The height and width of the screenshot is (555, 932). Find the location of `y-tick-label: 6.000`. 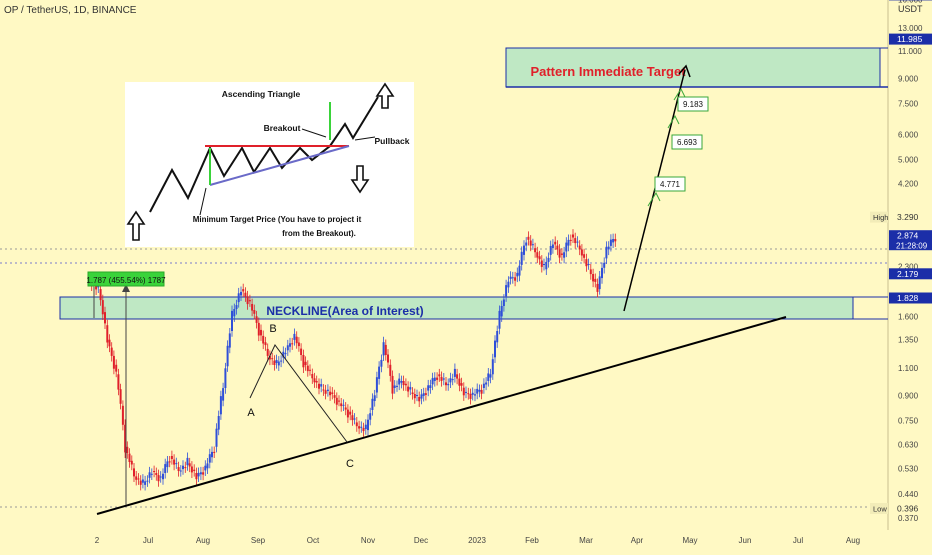

y-tick-label: 6.000 is located at coordinates (908, 134).